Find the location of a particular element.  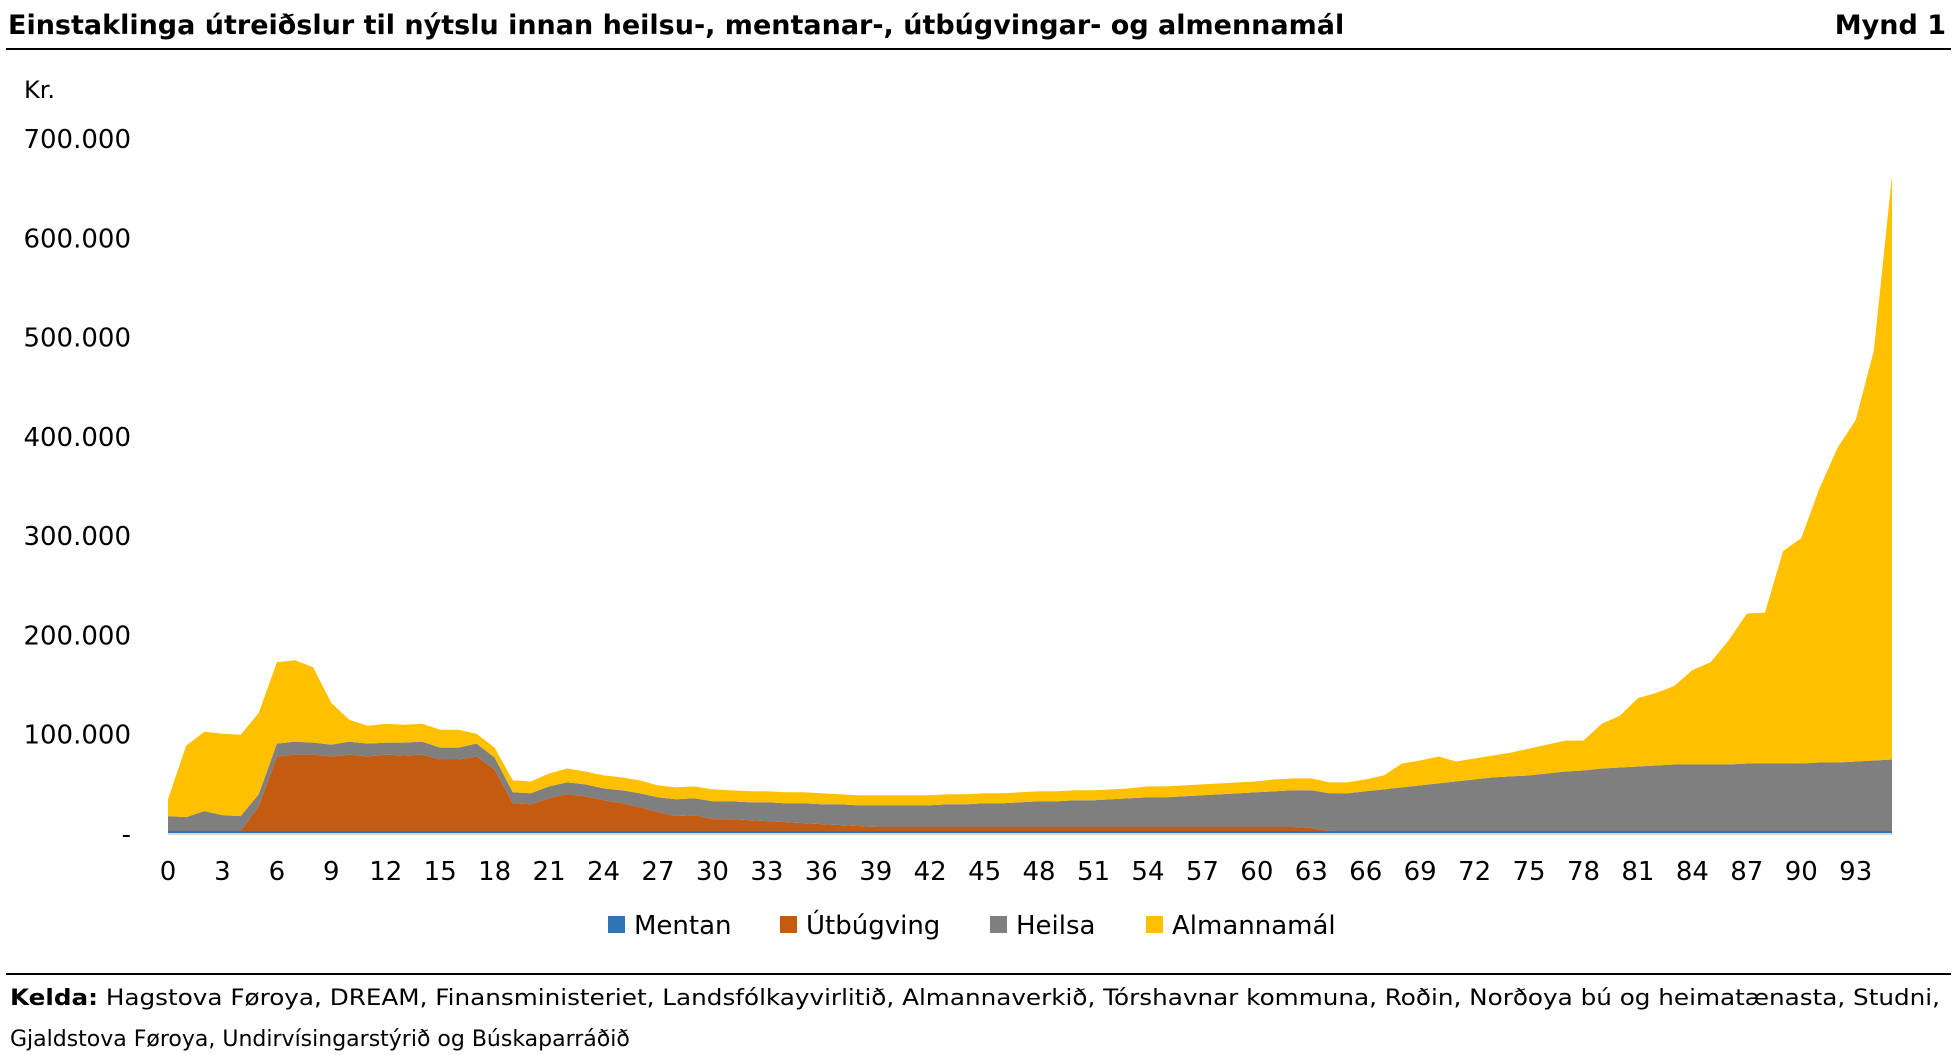

legend-item-mentan: Mentan is located at coordinates (670, 926).